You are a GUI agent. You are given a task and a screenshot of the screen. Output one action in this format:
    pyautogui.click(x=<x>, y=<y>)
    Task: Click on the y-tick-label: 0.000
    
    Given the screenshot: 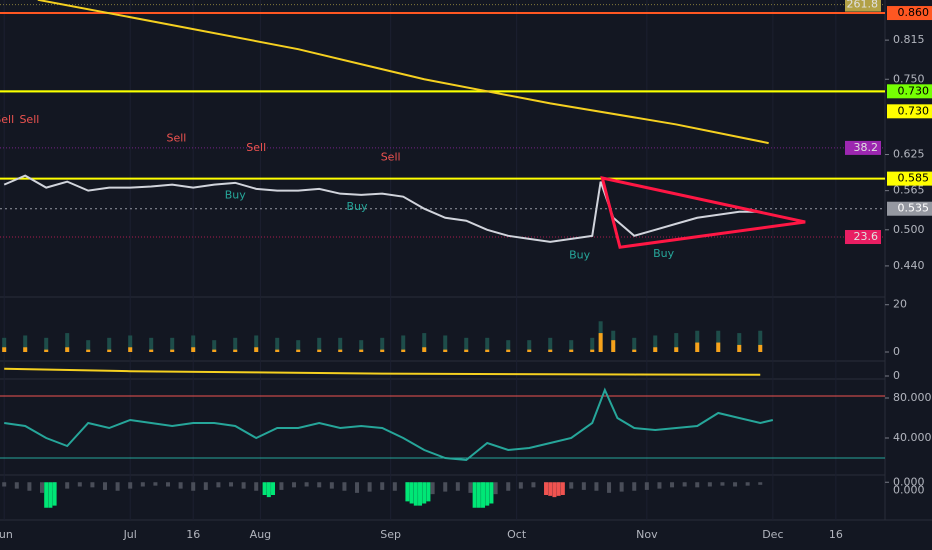 What is the action you would take?
    pyautogui.click(x=909, y=481)
    